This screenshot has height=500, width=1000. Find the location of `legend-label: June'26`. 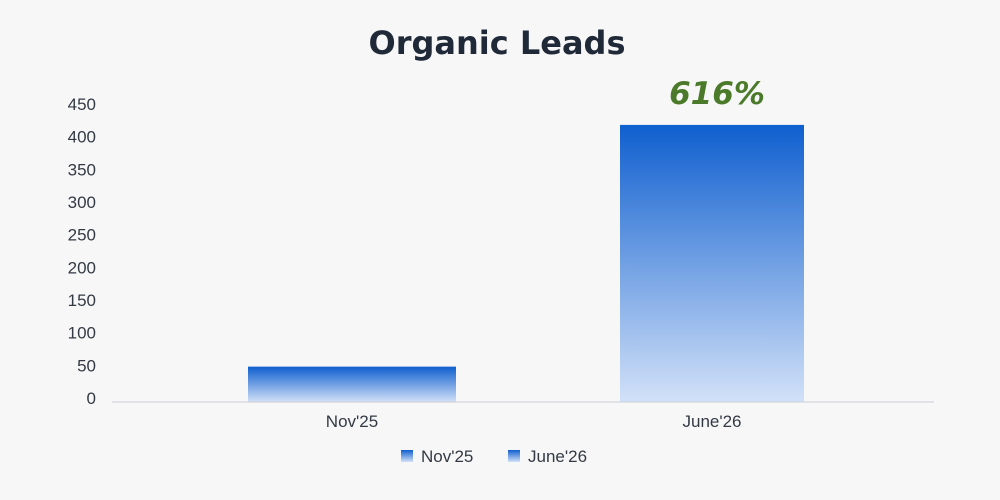

legend-label: June'26 is located at coordinates (557, 456).